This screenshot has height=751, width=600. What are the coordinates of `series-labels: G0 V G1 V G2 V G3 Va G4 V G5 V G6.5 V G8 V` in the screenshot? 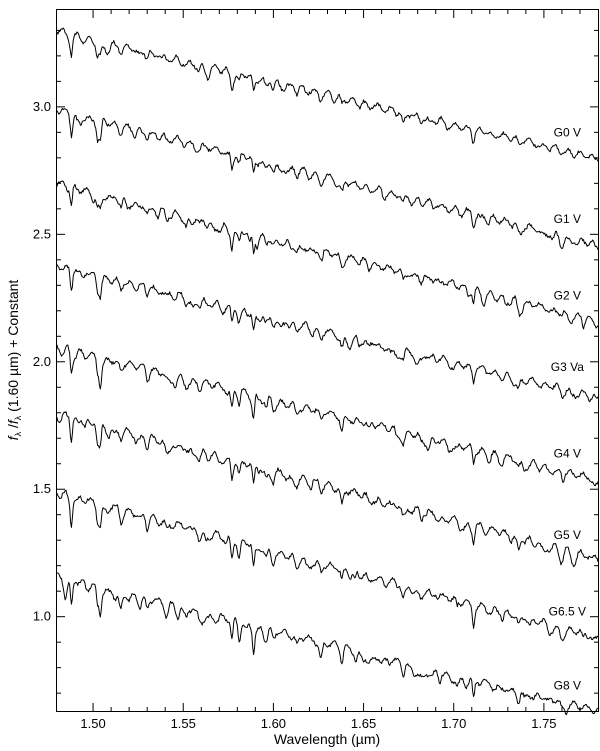 It's located at (567, 408).